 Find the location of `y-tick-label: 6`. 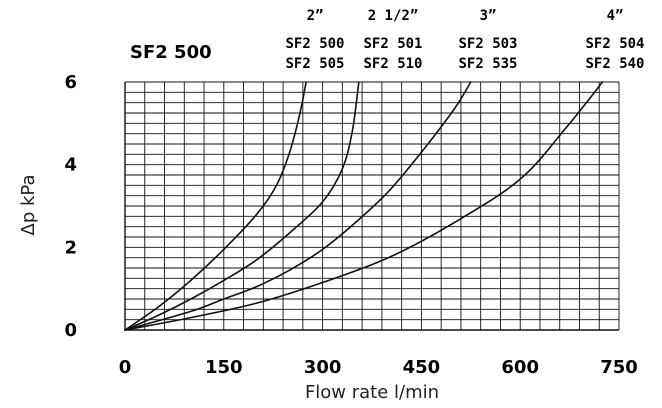

y-tick-label: 6 is located at coordinates (70, 82).